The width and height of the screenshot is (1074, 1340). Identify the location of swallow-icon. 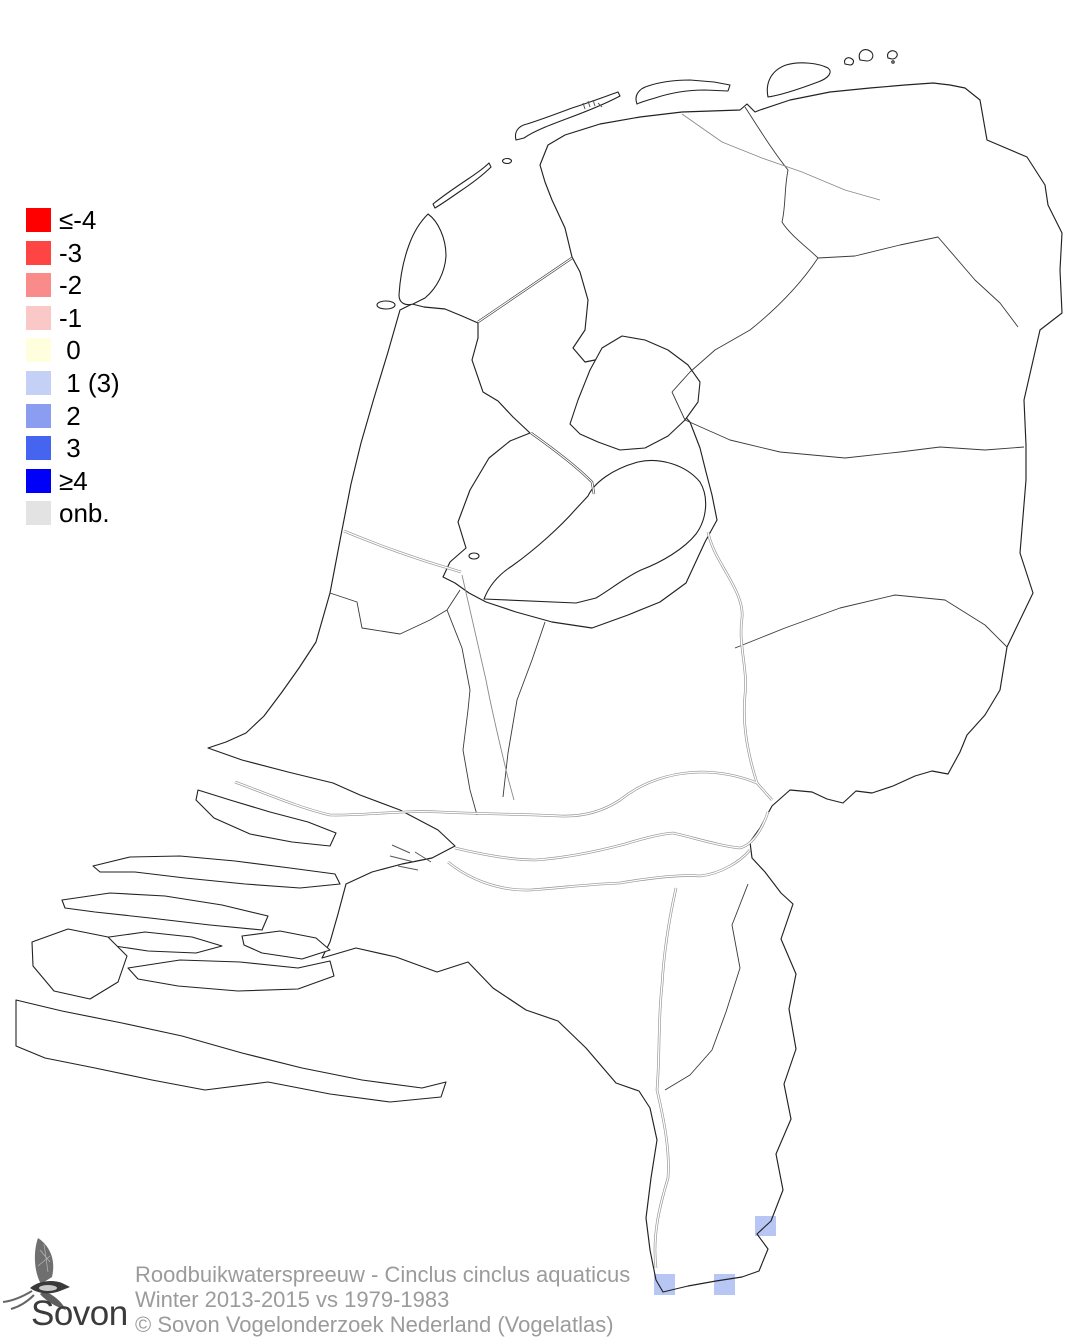
(36, 1274).